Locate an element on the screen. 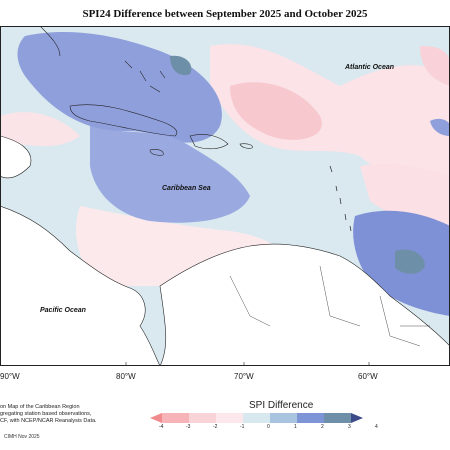  atlantic-ocean-label: Atlantic Ocean is located at coordinates (370, 67).